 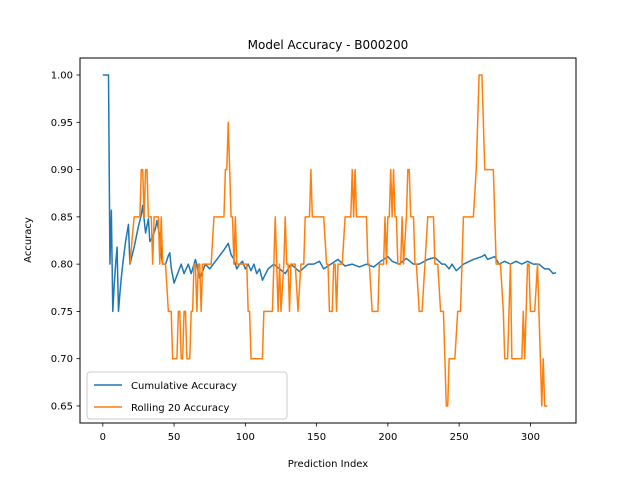 I want to click on x-axis-ticks: 0 50 100 150 200 250 300, so click(x=320, y=433).